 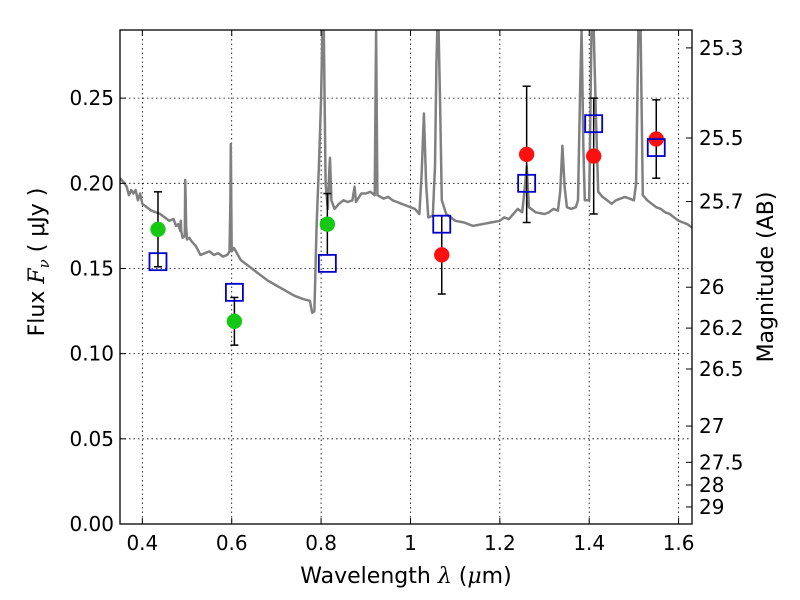 What do you see at coordinates (711, 287) in the screenshot?
I see `y2-tick-label: 26` at bounding box center [711, 287].